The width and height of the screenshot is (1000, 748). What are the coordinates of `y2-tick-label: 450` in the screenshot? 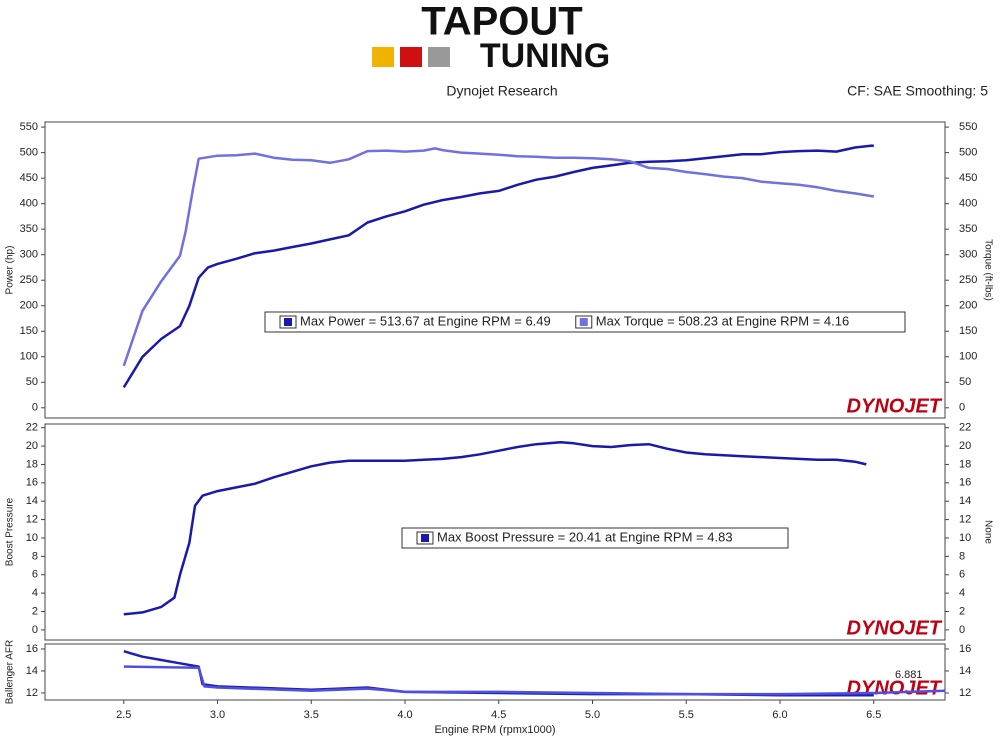 It's located at (968, 178).